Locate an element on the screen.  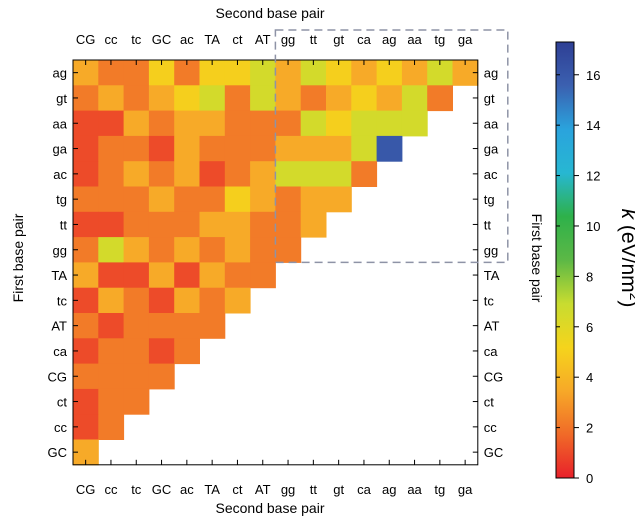
row-label-right: gt is located at coordinates (489, 98).